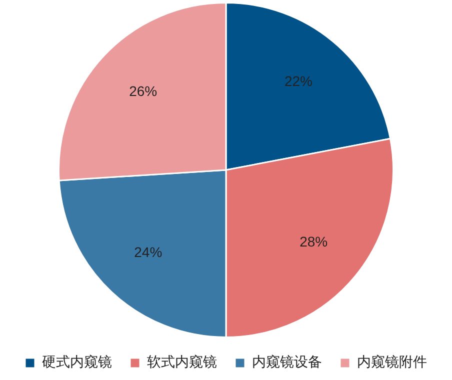 The height and width of the screenshot is (380, 452). What do you see at coordinates (314, 241) in the screenshot?
I see `data-label: 28%` at bounding box center [314, 241].